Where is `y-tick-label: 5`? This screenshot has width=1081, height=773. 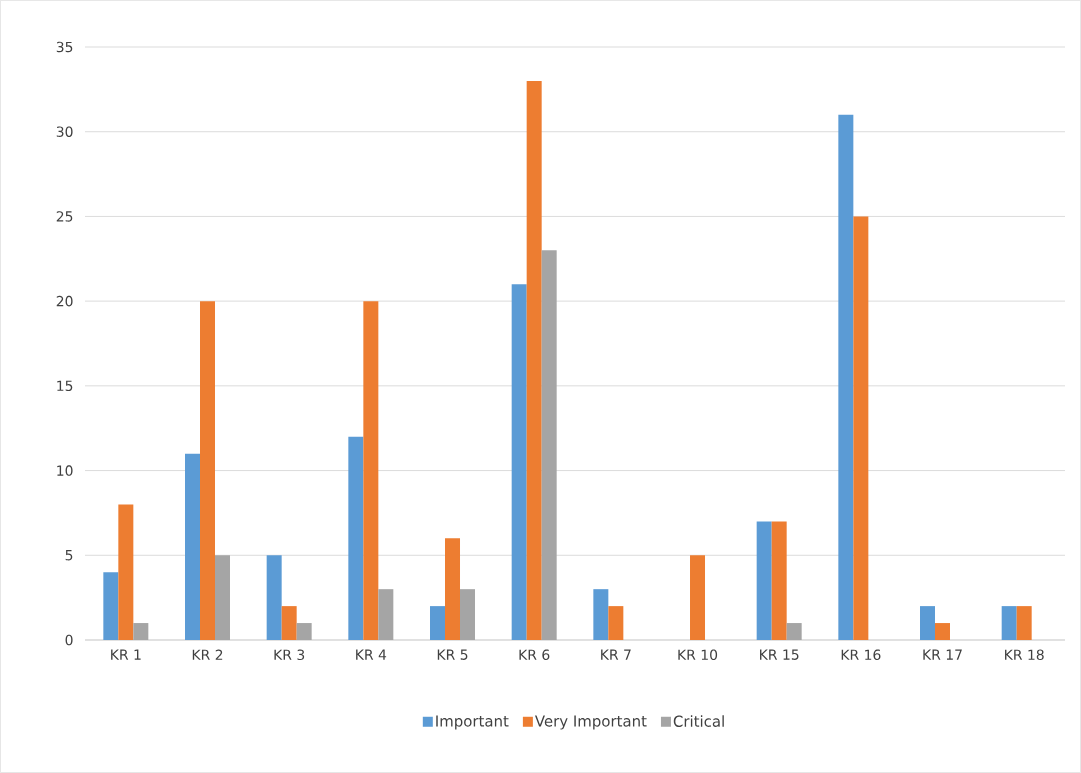
y-tick-label: 5 is located at coordinates (69, 555).